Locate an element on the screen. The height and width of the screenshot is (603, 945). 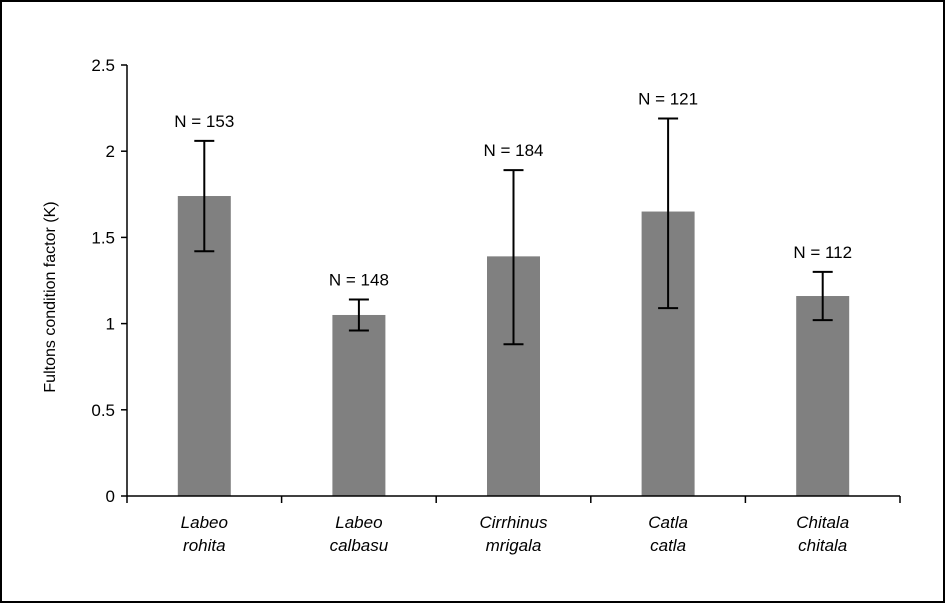
x-category-label-line2: mrigala is located at coordinates (514, 545).